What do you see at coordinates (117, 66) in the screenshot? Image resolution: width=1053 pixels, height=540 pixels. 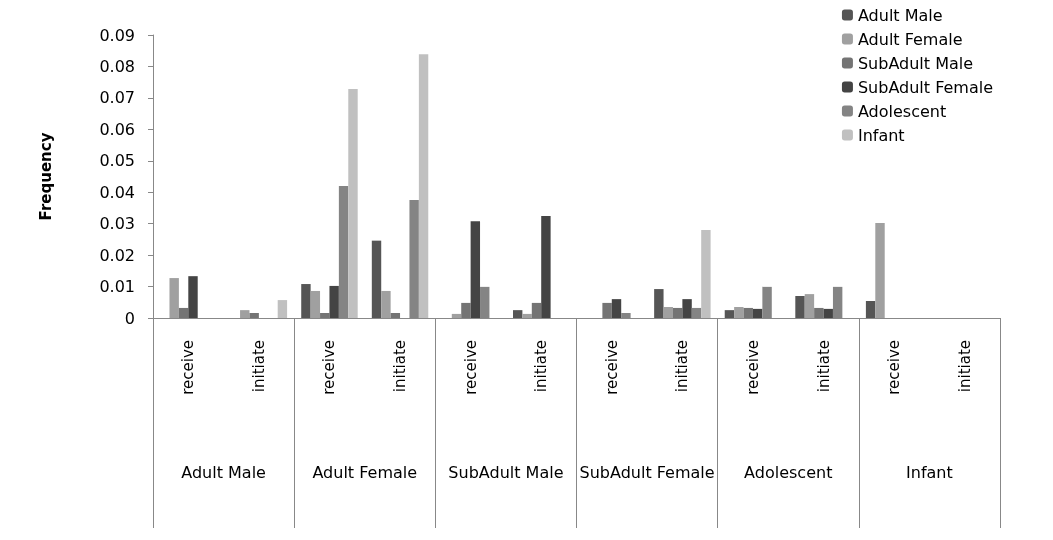 I see `y-tick-label: 0.08` at bounding box center [117, 66].